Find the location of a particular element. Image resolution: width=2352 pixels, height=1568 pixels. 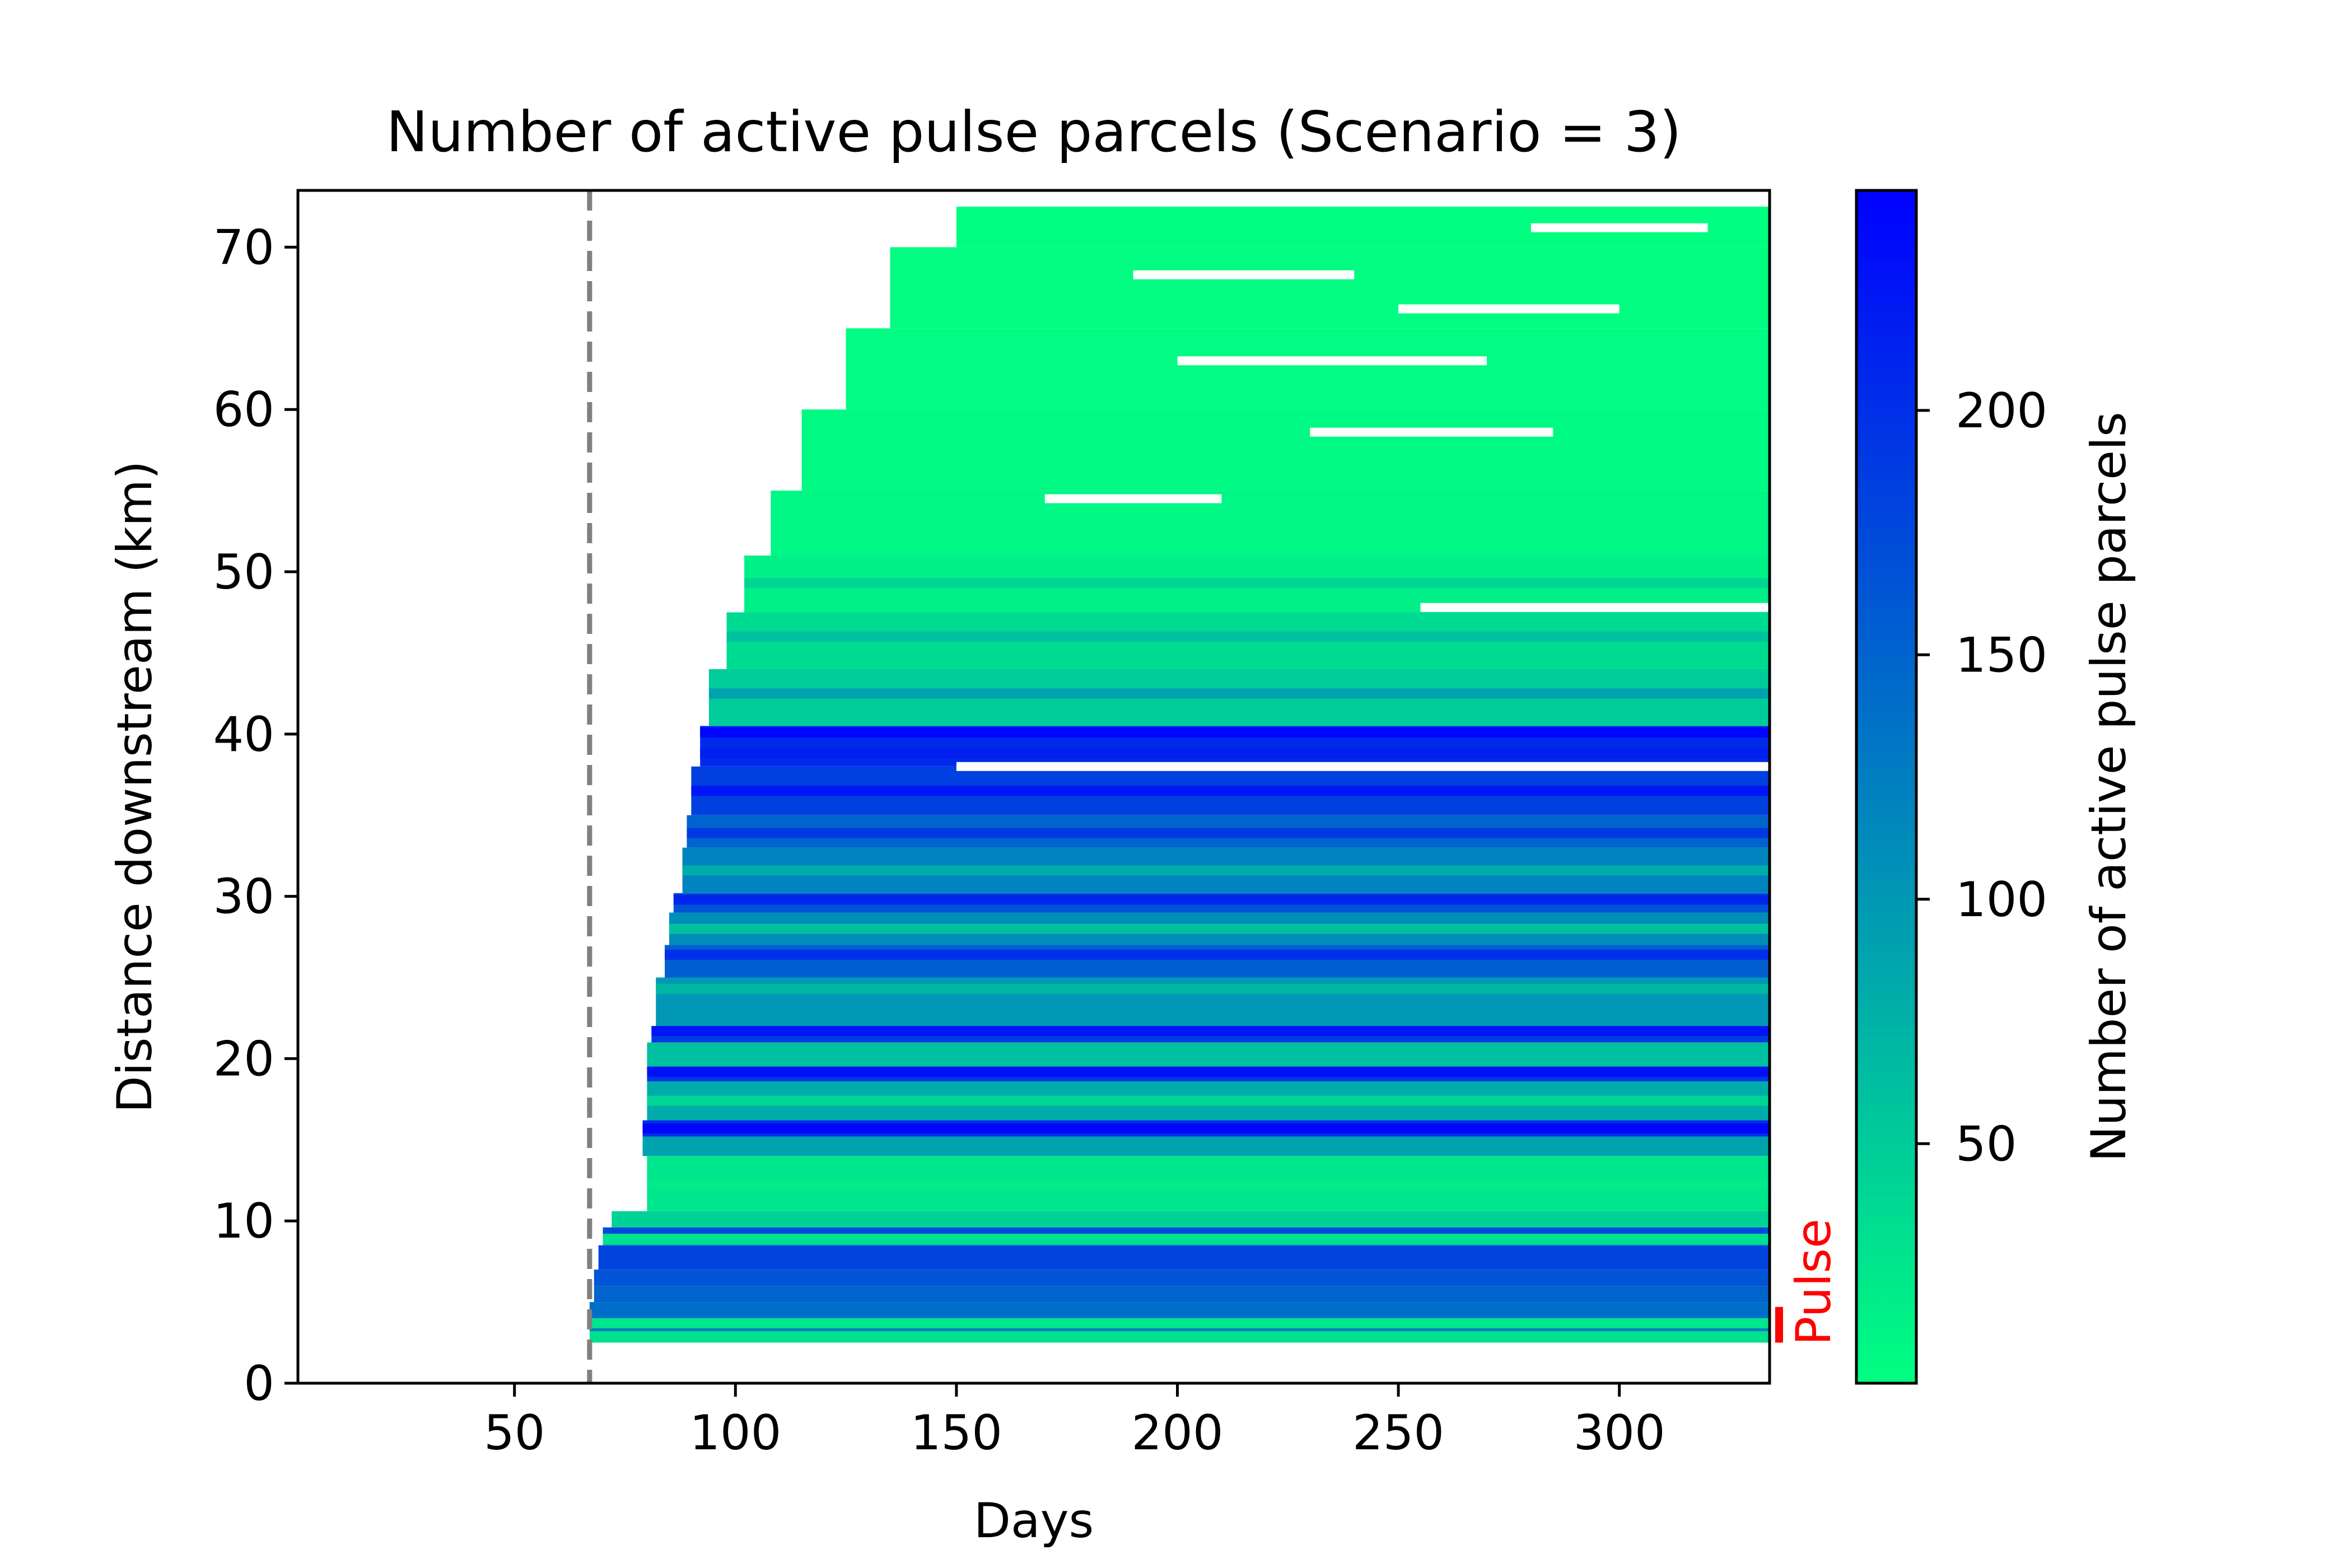

y-tick-label: 10 is located at coordinates (244, 1221).